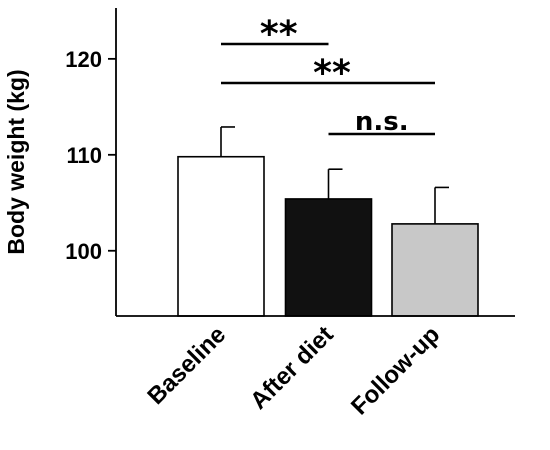 The image size is (550, 450). What do you see at coordinates (83, 59) in the screenshot?
I see `y-tick-label: 120` at bounding box center [83, 59].